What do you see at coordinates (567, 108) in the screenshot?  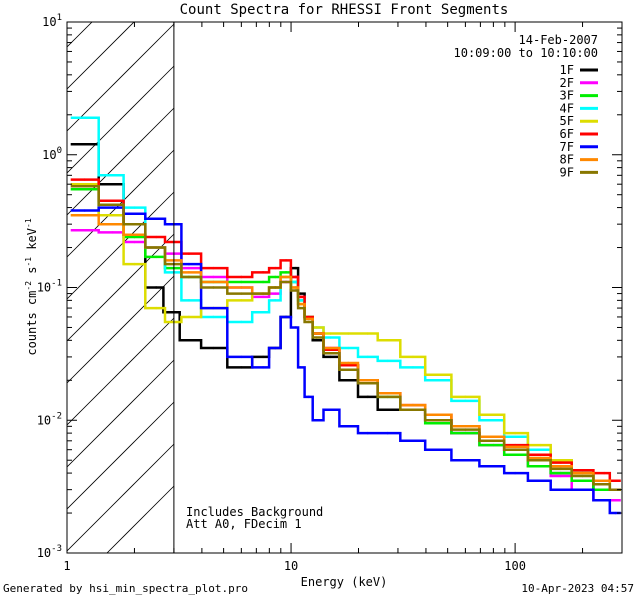 I see `legend-label-4F: 4F` at bounding box center [567, 108].